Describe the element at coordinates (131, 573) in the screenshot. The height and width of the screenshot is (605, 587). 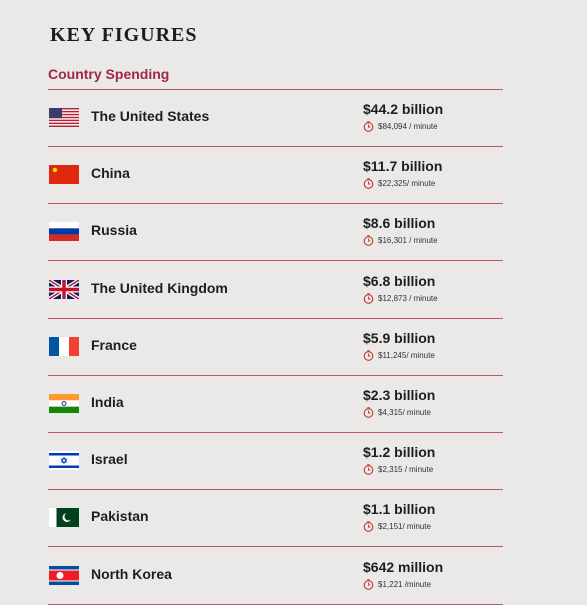
I see `country-name: North Korea` at that location.